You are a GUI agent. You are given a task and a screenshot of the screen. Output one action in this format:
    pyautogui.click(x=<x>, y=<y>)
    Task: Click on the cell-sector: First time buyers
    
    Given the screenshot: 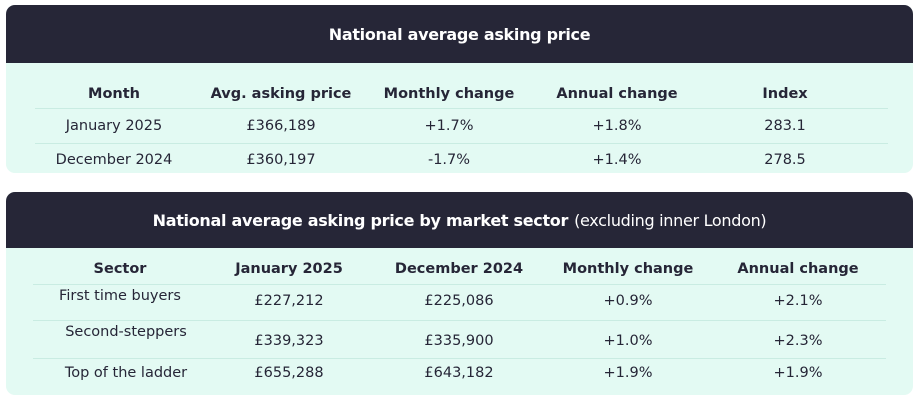 What is the action you would take?
    pyautogui.click(x=120, y=296)
    